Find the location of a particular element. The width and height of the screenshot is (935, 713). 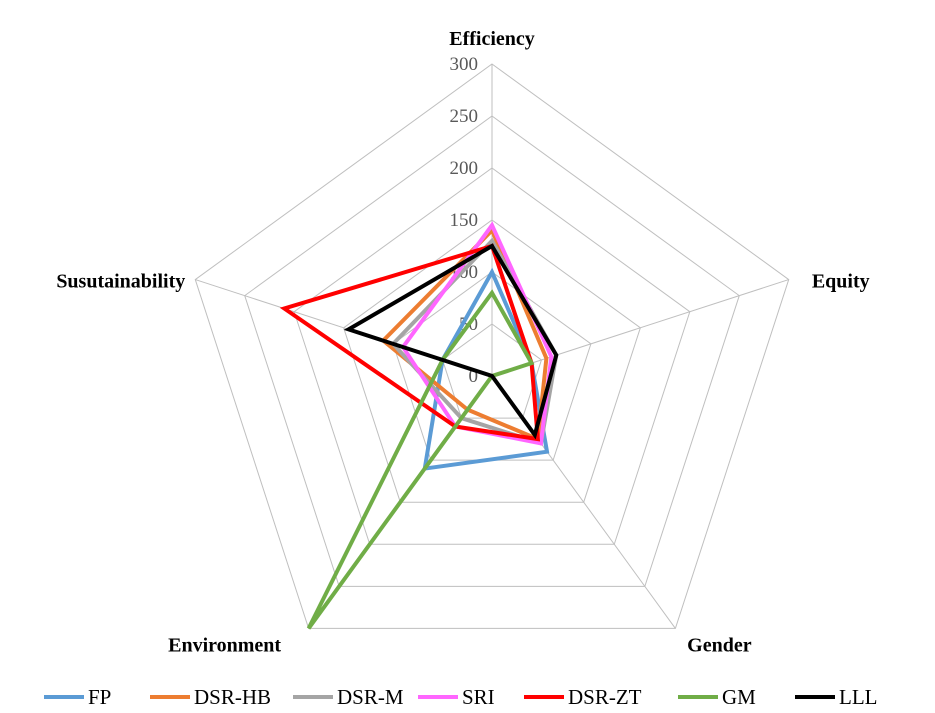

axis-label-susutainability: Susutainability is located at coordinates (120, 282).